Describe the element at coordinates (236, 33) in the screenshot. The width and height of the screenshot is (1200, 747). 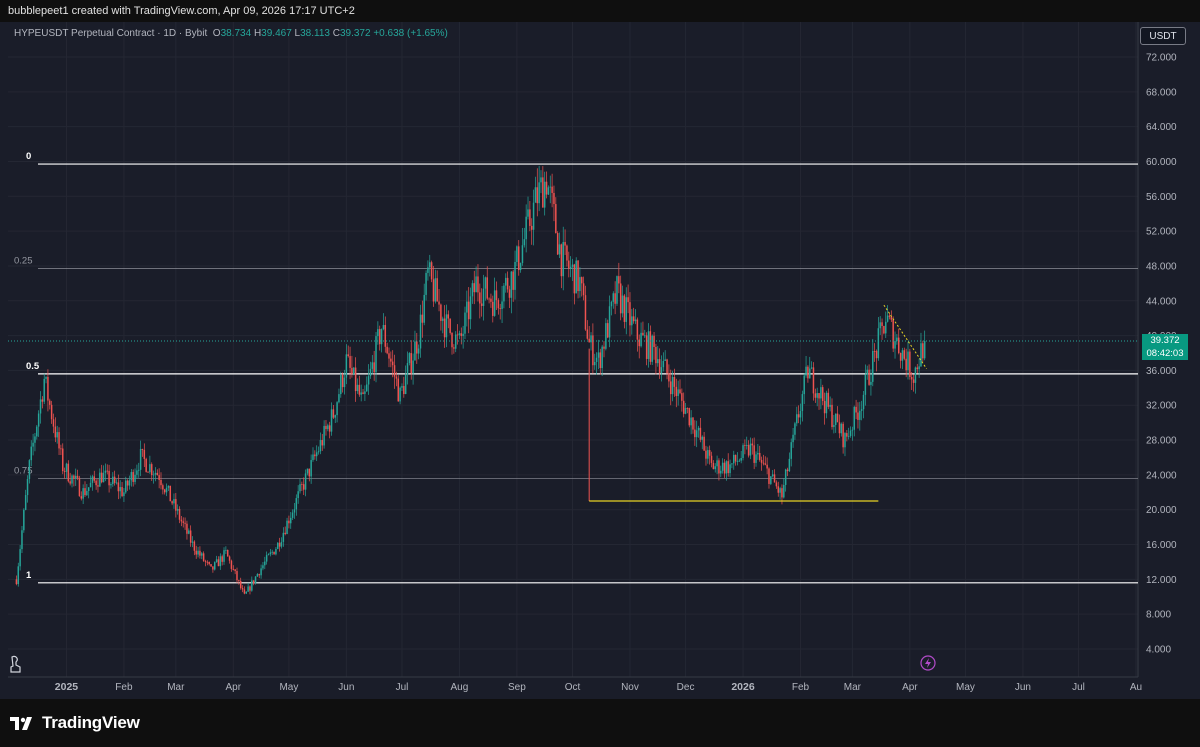
I see `open-value: 38.734` at that location.